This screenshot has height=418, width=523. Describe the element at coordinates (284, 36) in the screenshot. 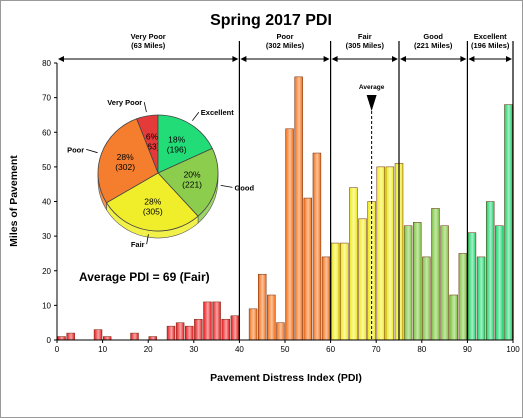

I see `band-label: Poor` at that location.